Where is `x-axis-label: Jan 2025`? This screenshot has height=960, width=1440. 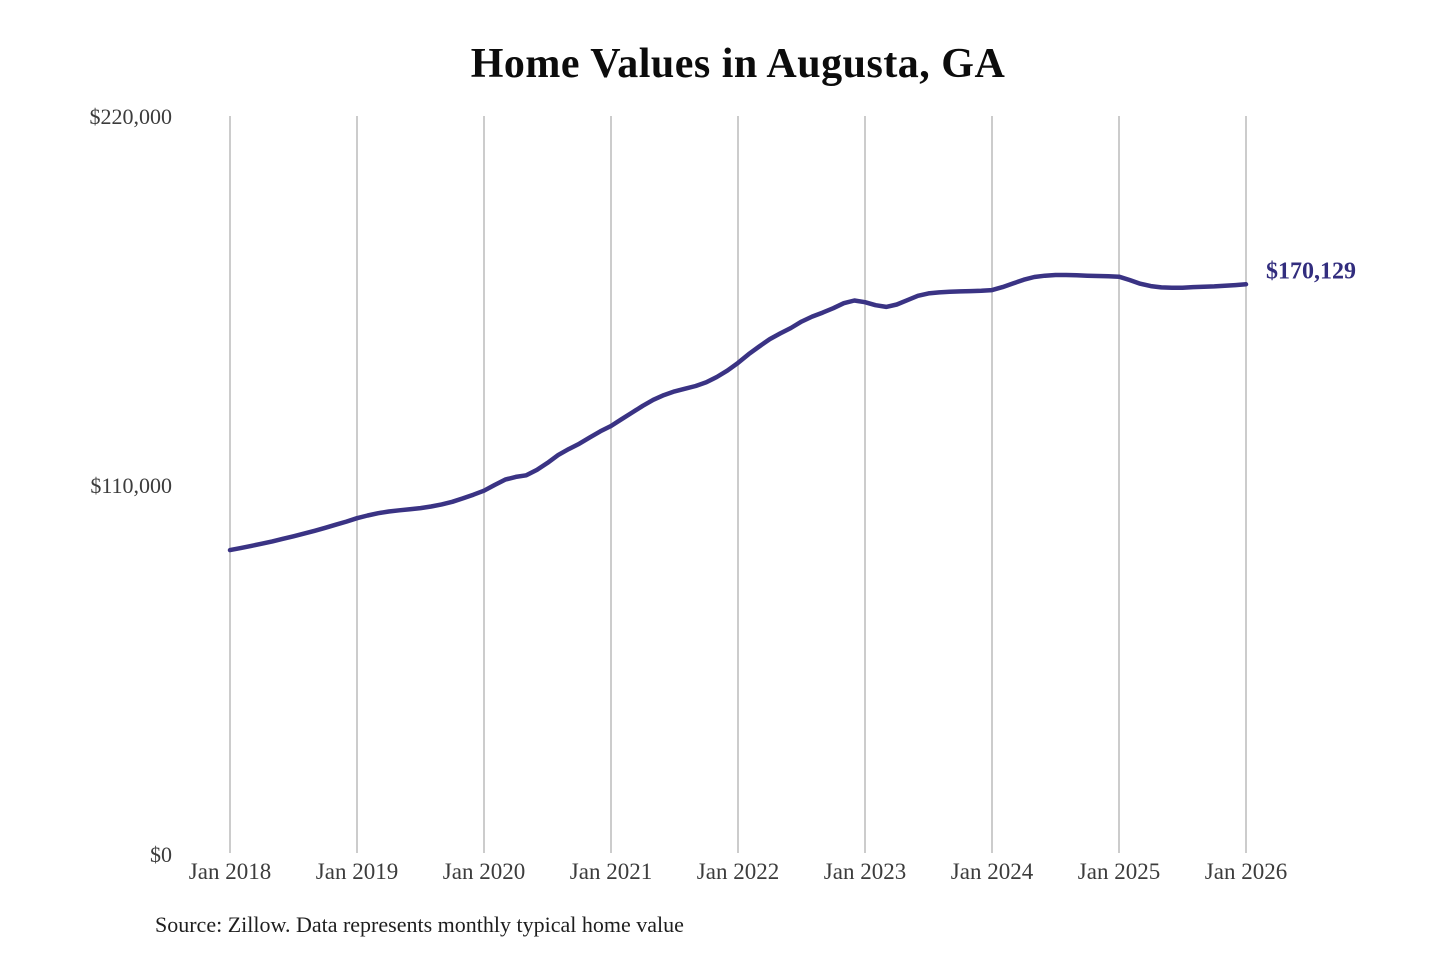 x-axis-label: Jan 2025 is located at coordinates (1119, 871).